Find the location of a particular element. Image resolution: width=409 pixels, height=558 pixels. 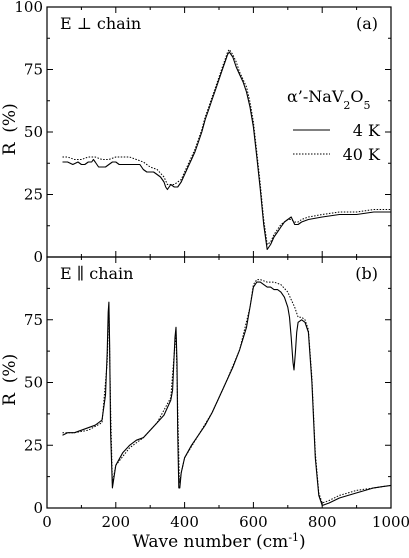

x-tick-label: 0 is located at coordinates (47, 522).